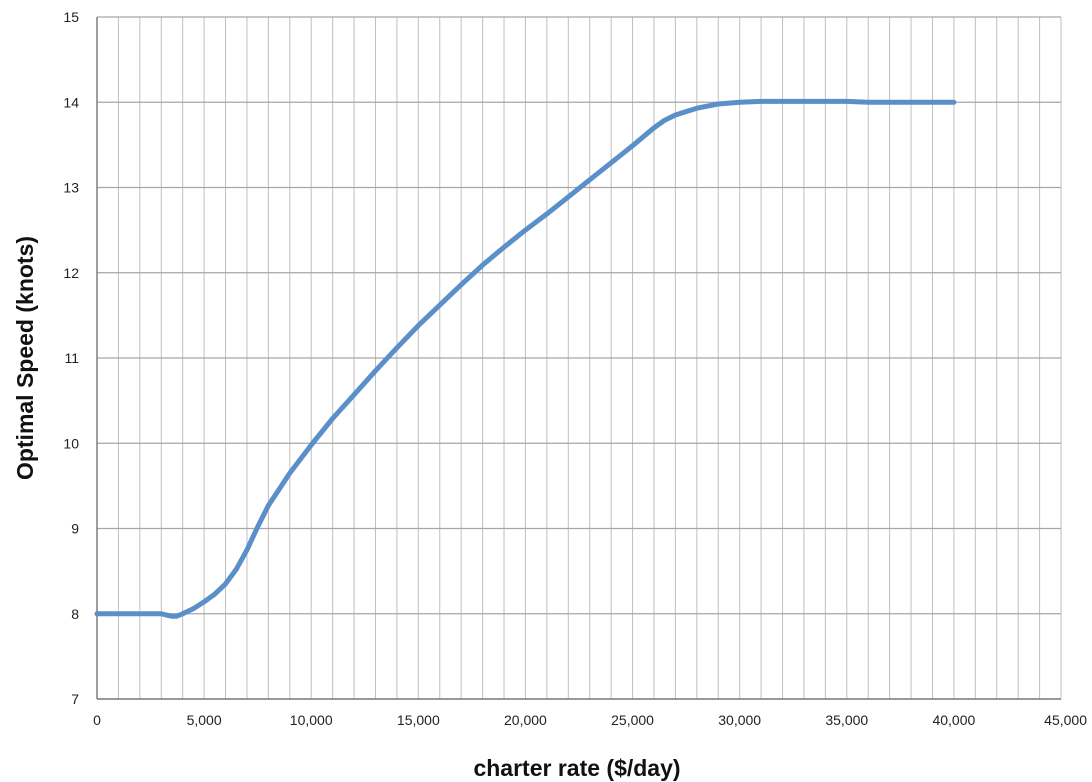 The image size is (1092, 782). Describe the element at coordinates (1065, 720) in the screenshot. I see `x-tick-label: 45,000` at that location.